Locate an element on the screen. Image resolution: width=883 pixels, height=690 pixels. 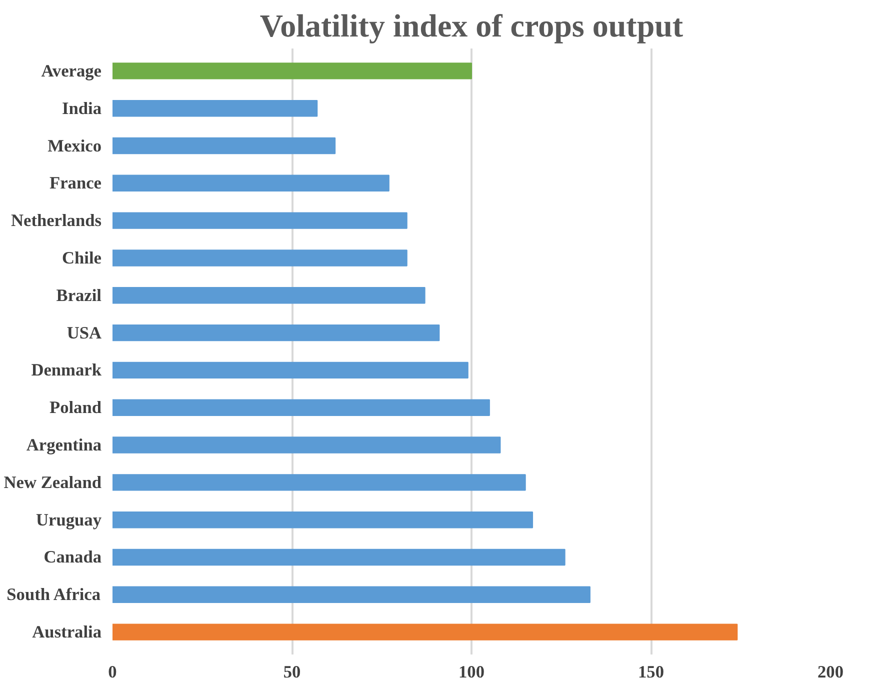
x-tick-label: 0 is located at coordinates (112, 672).